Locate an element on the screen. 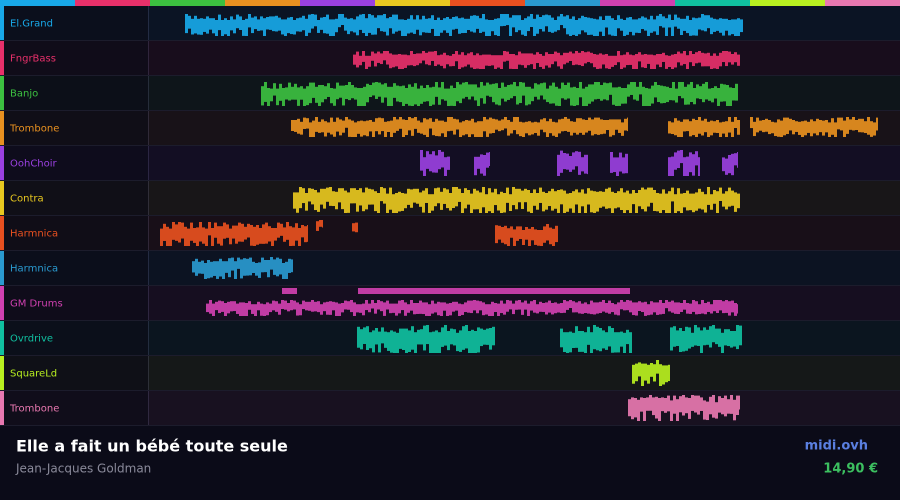 The width and height of the screenshot is (900, 500). price: 14,90 € is located at coordinates (850, 469).